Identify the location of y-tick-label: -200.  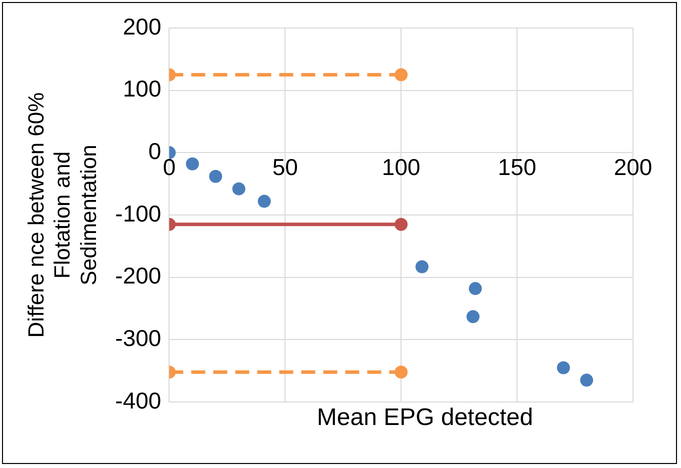
(138, 275).